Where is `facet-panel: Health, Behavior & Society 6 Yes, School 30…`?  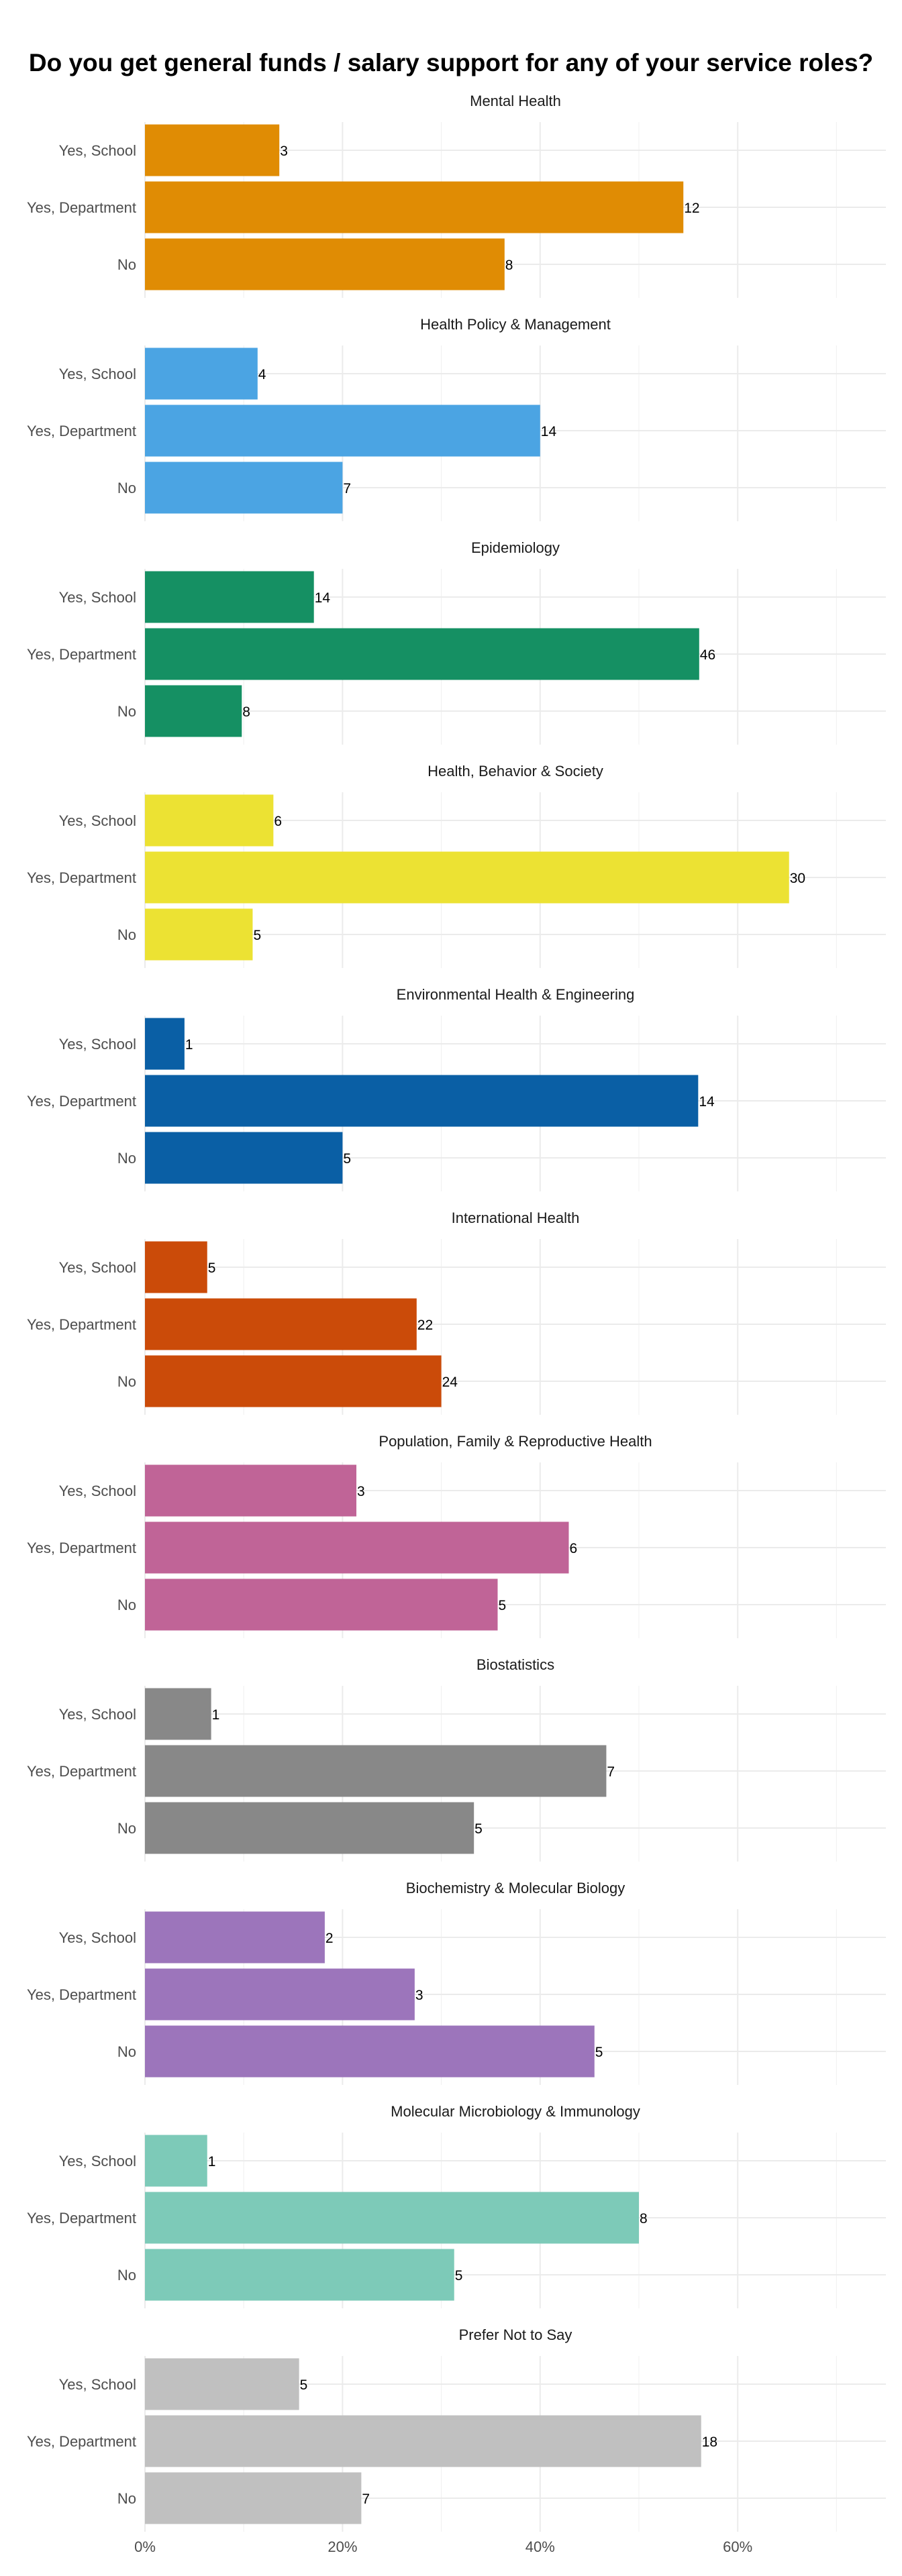 facet-panel: Health, Behavior & Society 6 Yes, School 30… is located at coordinates (456, 865).